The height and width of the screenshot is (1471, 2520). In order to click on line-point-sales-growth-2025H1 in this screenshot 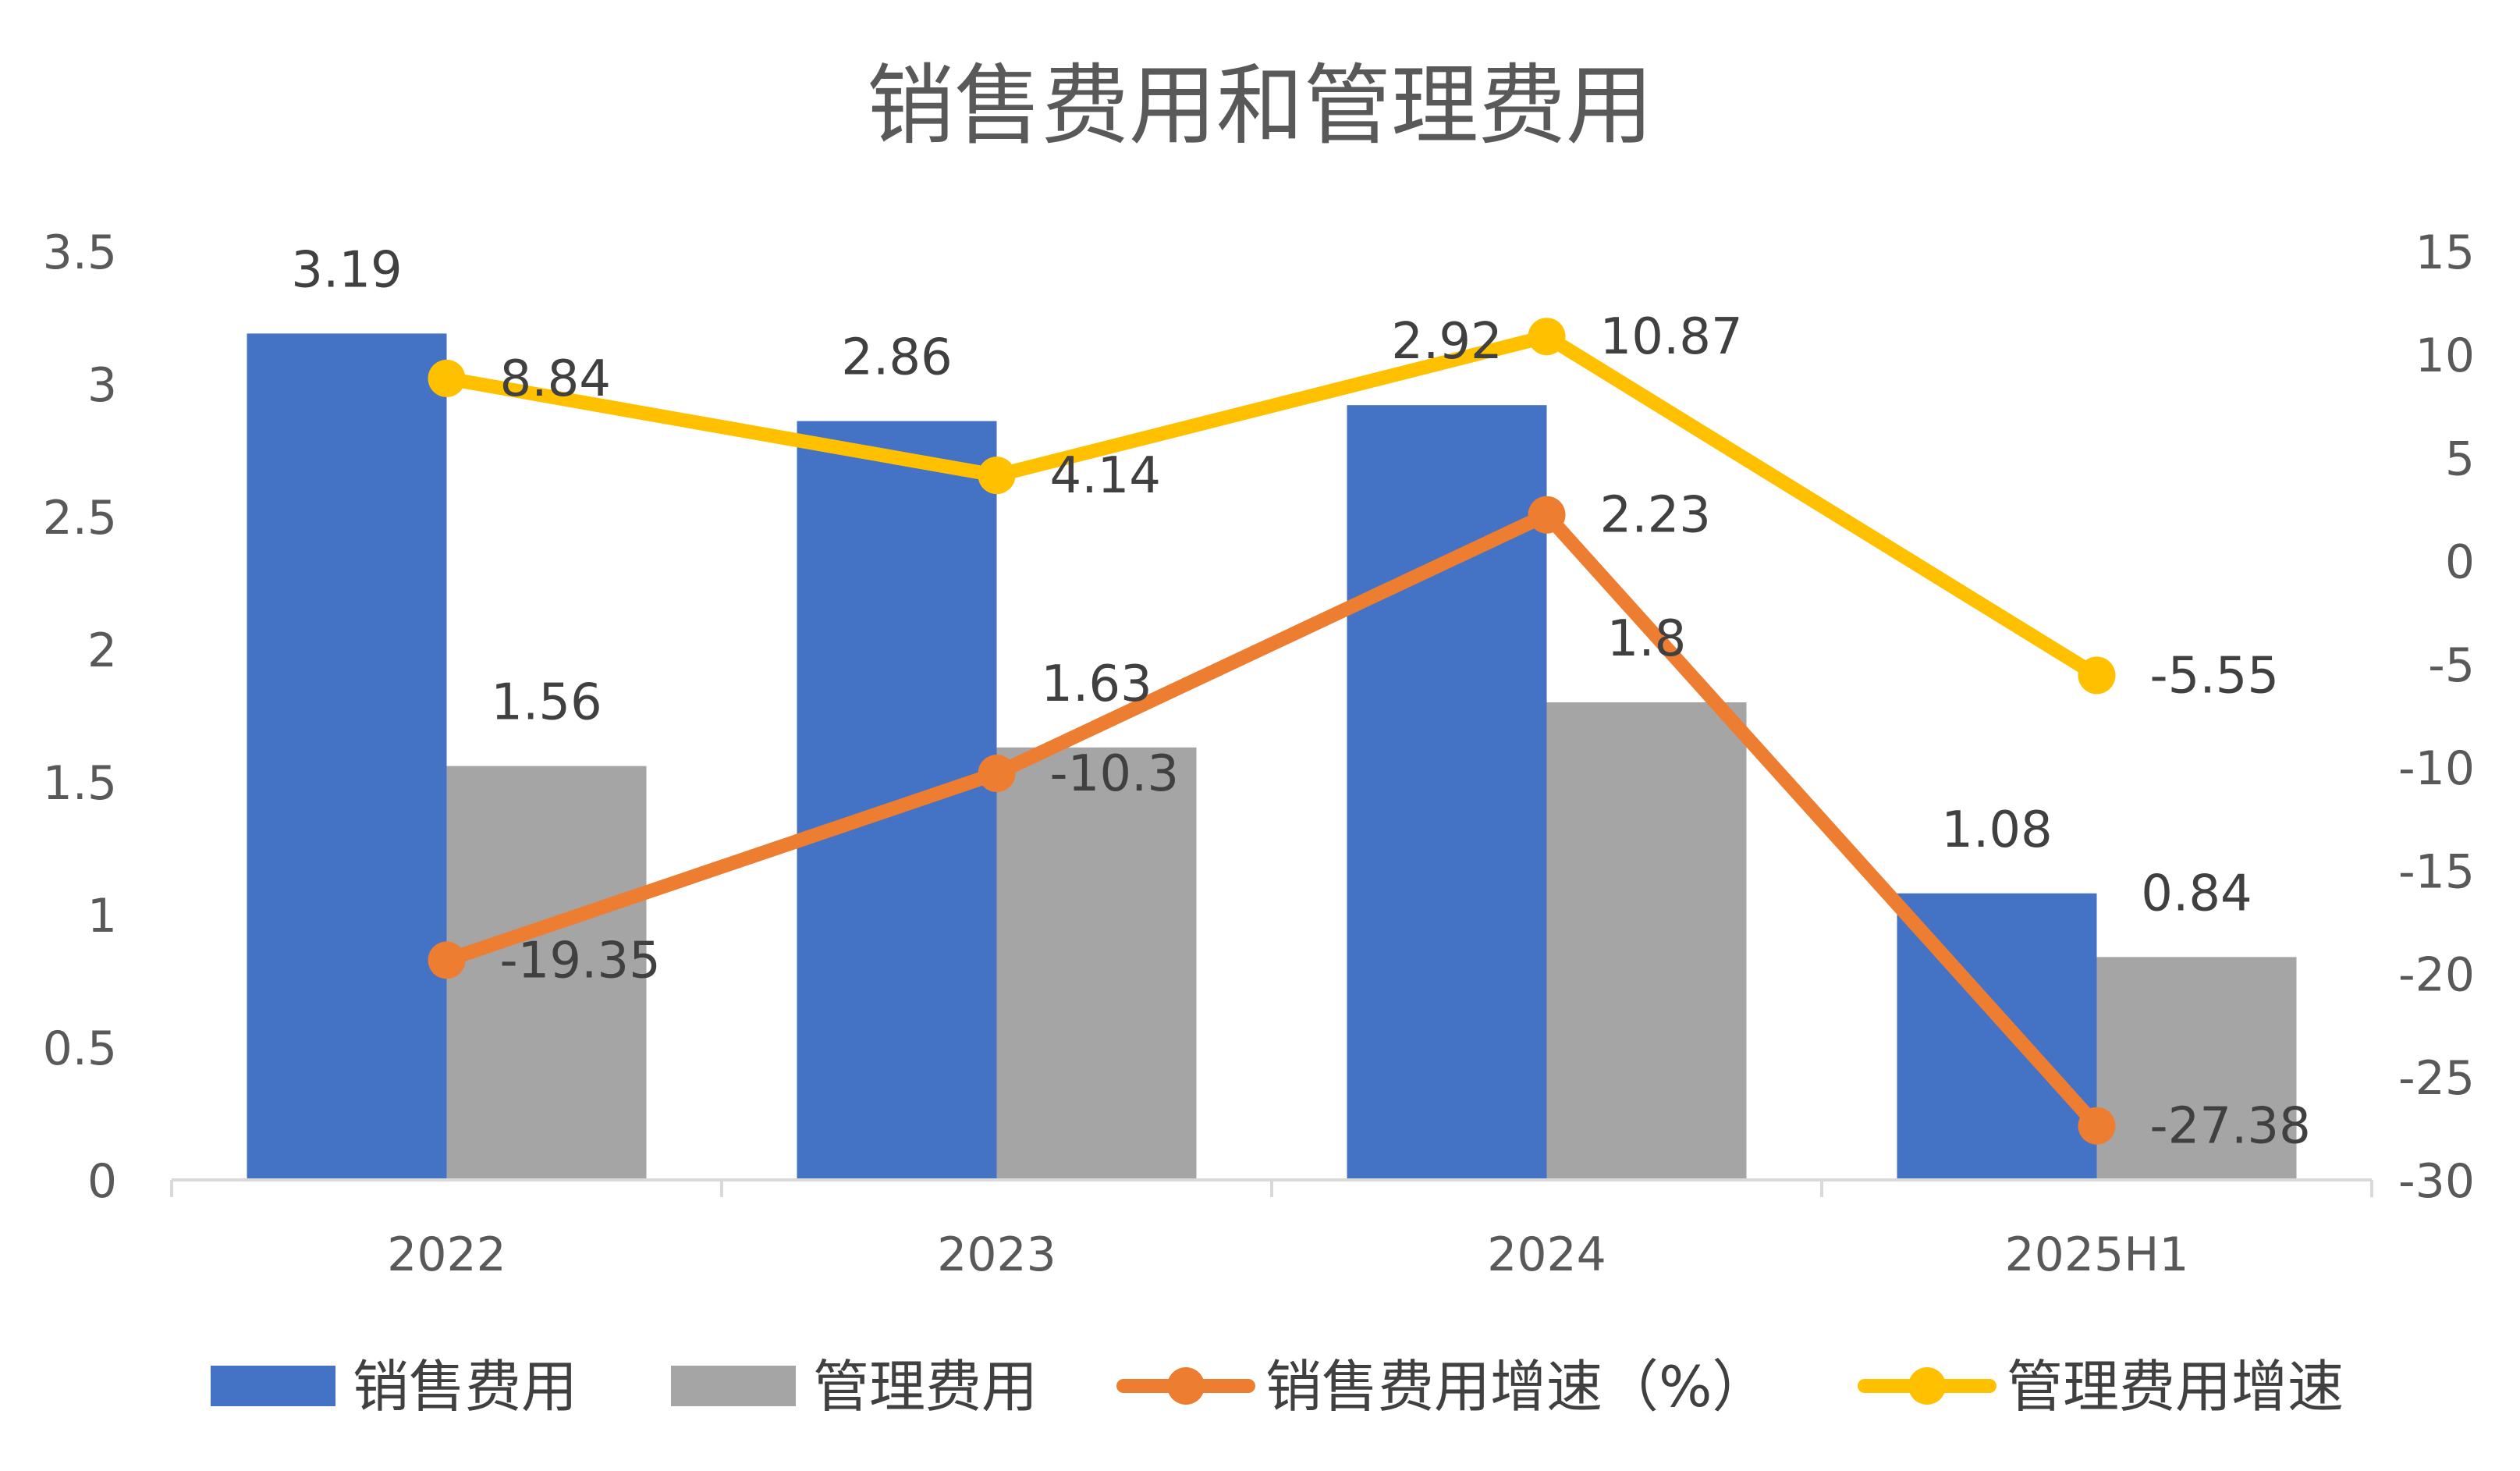, I will do `click(2097, 1126)`.